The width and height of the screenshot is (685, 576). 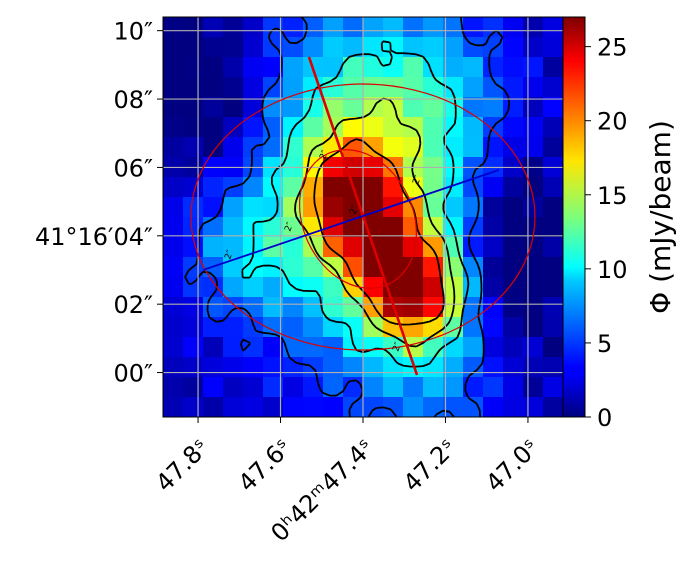 What do you see at coordinates (612, 48) in the screenshot?
I see `colorbar-tick-label: 25` at bounding box center [612, 48].